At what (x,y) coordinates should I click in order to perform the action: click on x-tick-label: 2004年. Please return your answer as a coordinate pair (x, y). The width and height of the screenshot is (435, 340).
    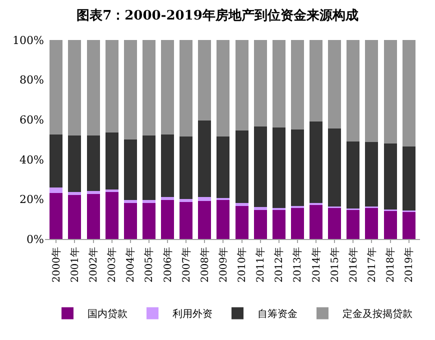
    Looking at the image, I should click on (130, 264).